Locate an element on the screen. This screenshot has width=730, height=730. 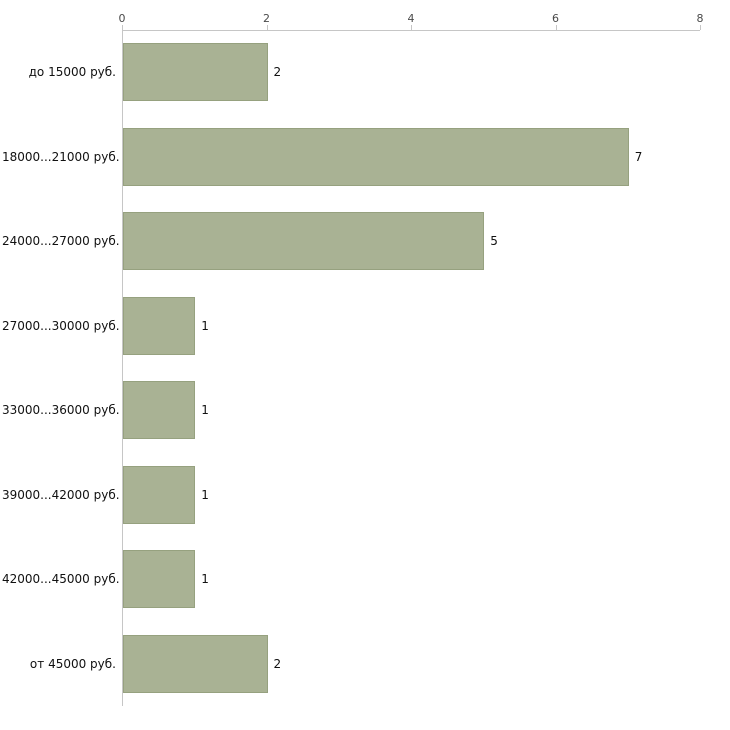
y-axis-category-label: 39000...42000 руб. is located at coordinates (61, 494).